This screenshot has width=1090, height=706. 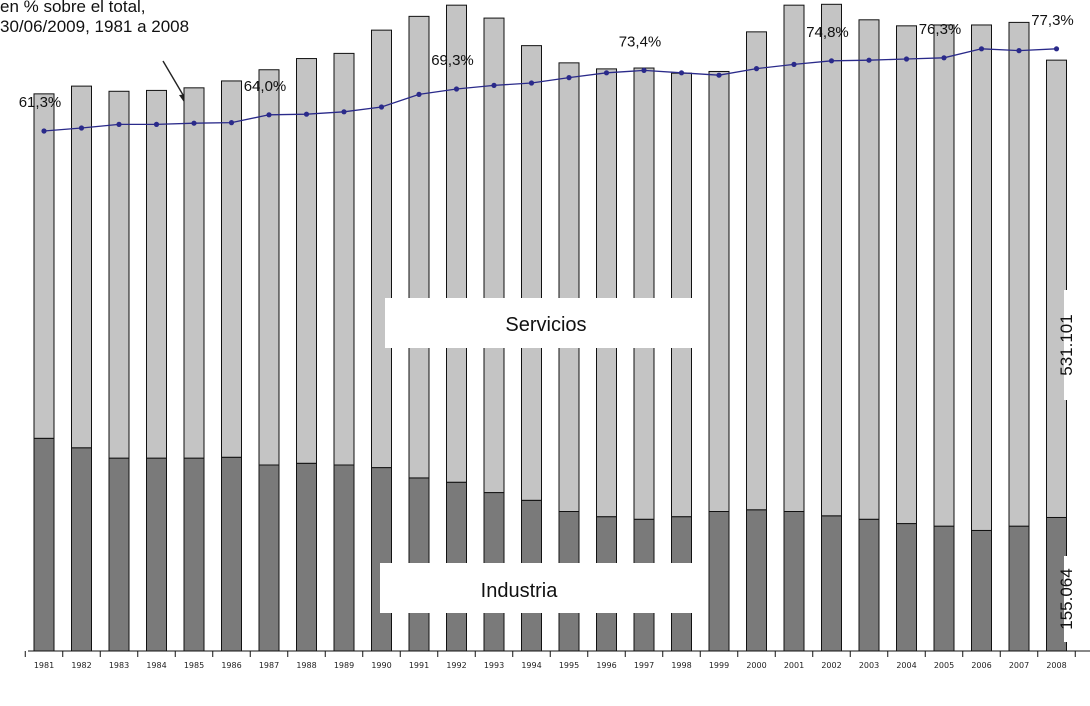 What do you see at coordinates (381, 559) in the screenshot?
I see `bar-industria-1990` at bounding box center [381, 559].